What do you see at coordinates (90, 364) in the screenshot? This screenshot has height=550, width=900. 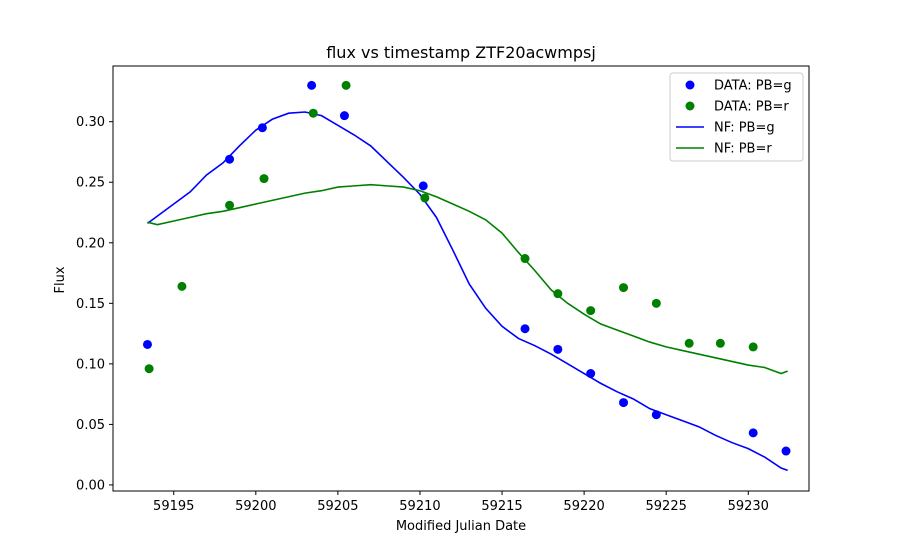 I see `y-tick-label-2: 0.10` at bounding box center [90, 364].